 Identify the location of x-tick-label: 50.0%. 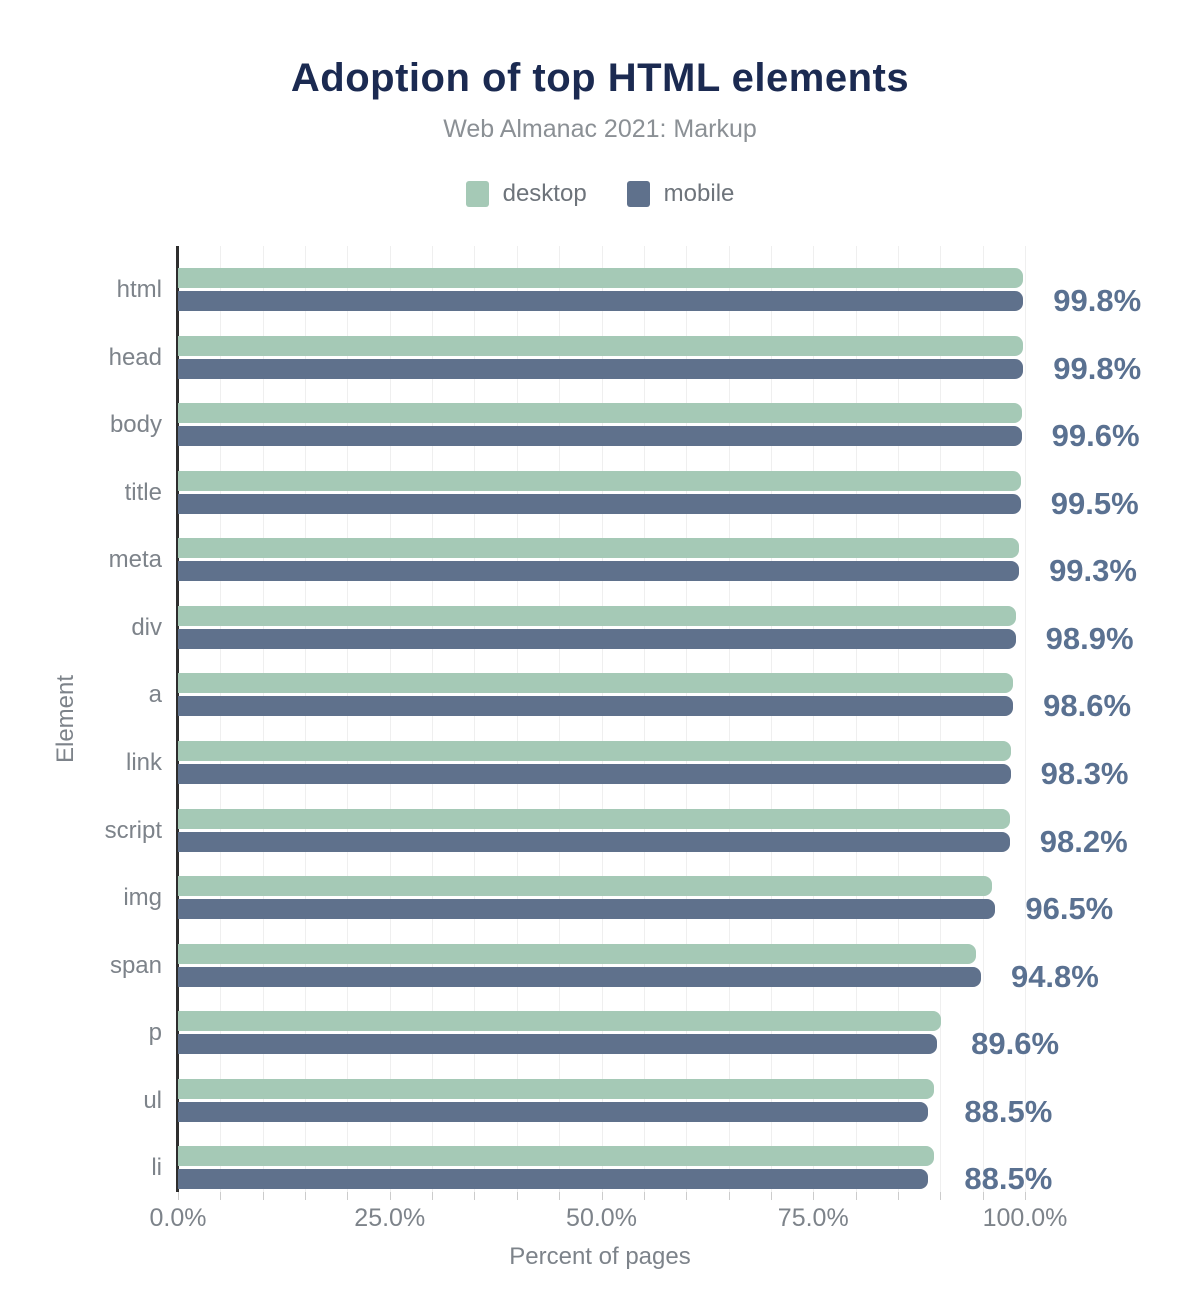
(601, 1218).